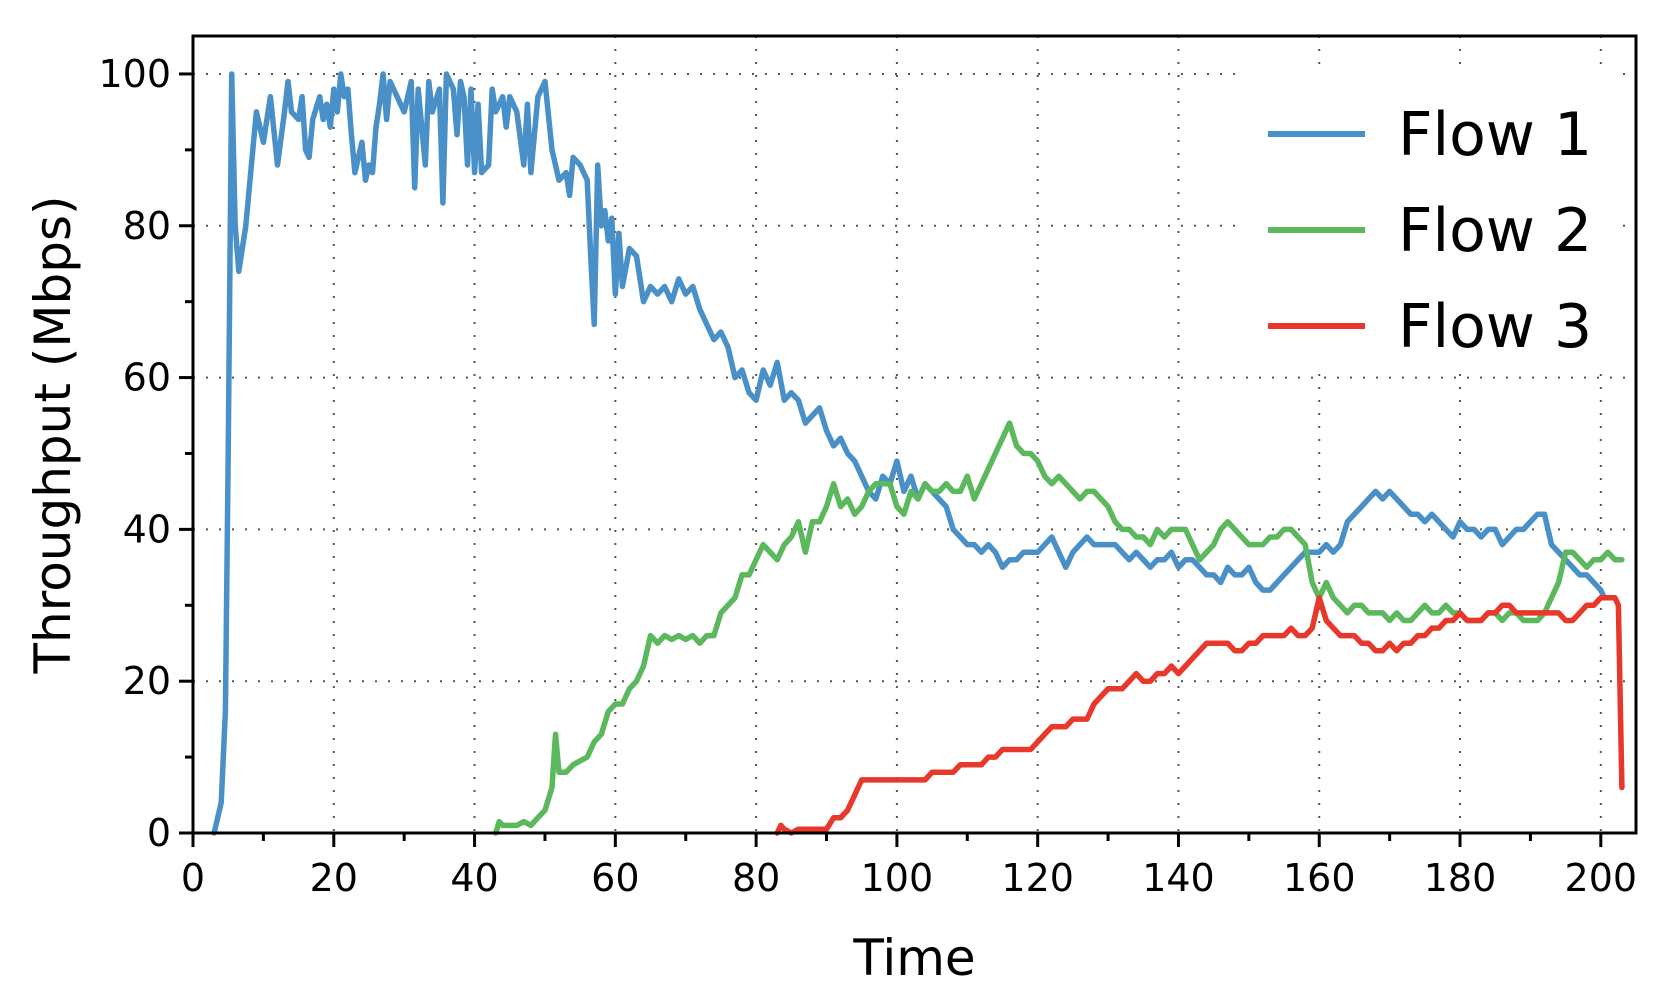 This screenshot has height=997, width=1661. Describe the element at coordinates (193, 878) in the screenshot. I see `x-tick-label: 0` at that location.